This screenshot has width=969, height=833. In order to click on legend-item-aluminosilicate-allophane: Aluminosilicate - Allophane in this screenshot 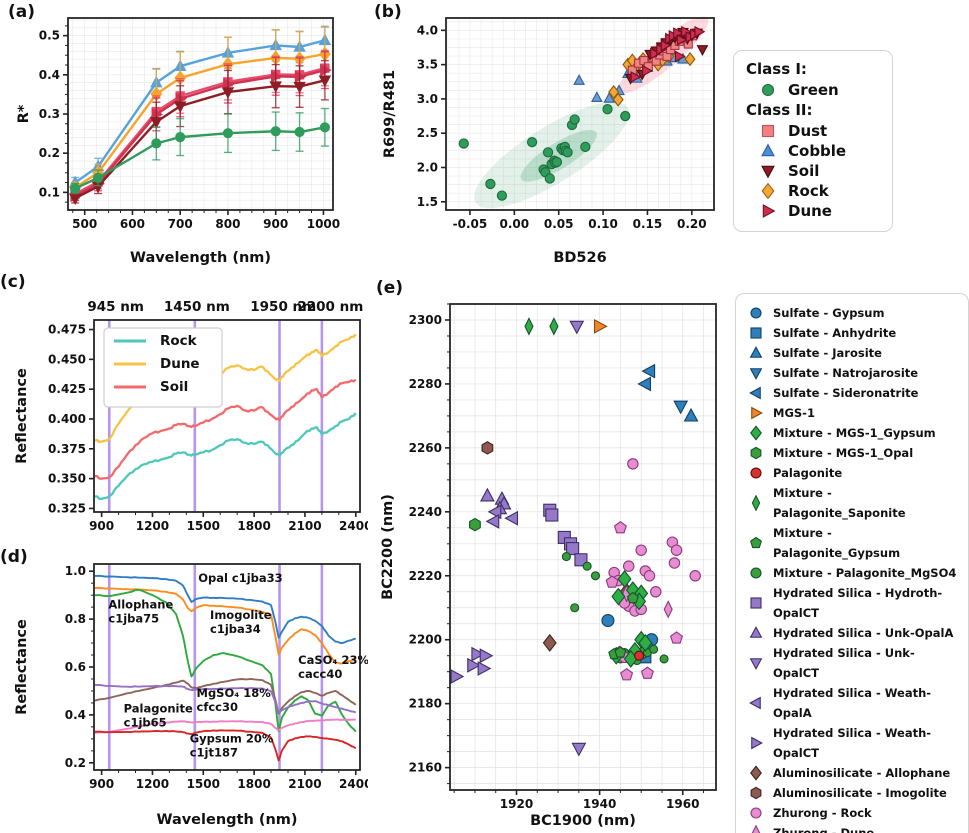, I will do `click(853, 773)`.